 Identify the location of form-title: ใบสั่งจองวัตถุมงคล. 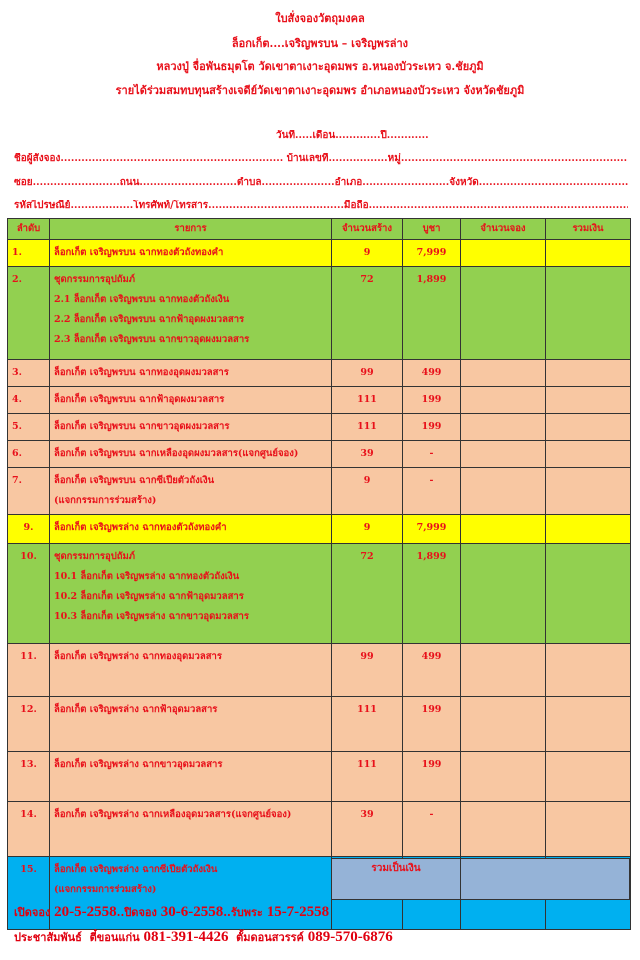
(320, 18).